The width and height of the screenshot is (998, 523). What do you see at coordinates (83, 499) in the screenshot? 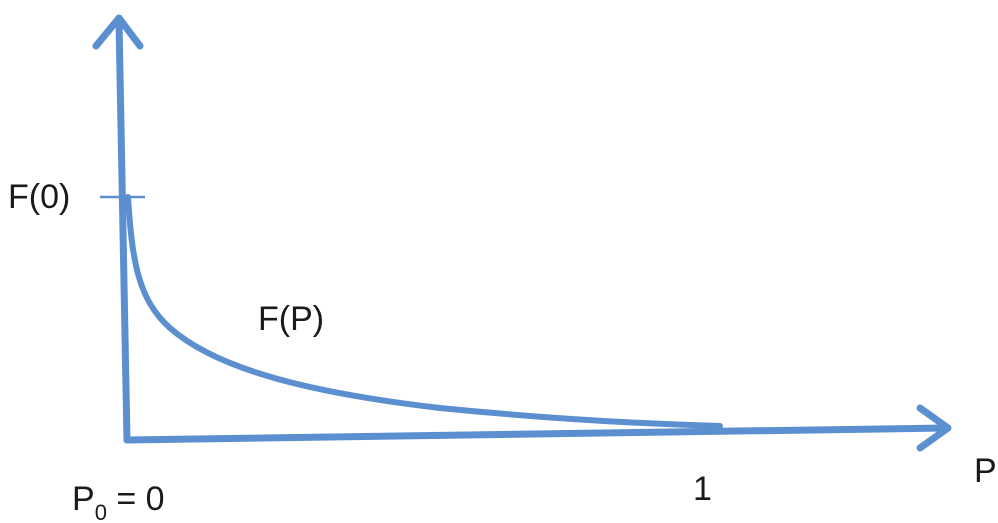
I see `origin-label-main: P` at bounding box center [83, 499].